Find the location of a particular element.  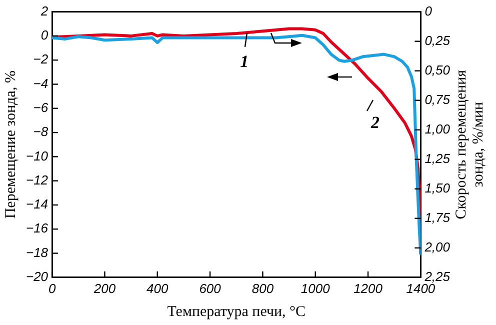

y-tick-label: −20 is located at coordinates (37, 276).